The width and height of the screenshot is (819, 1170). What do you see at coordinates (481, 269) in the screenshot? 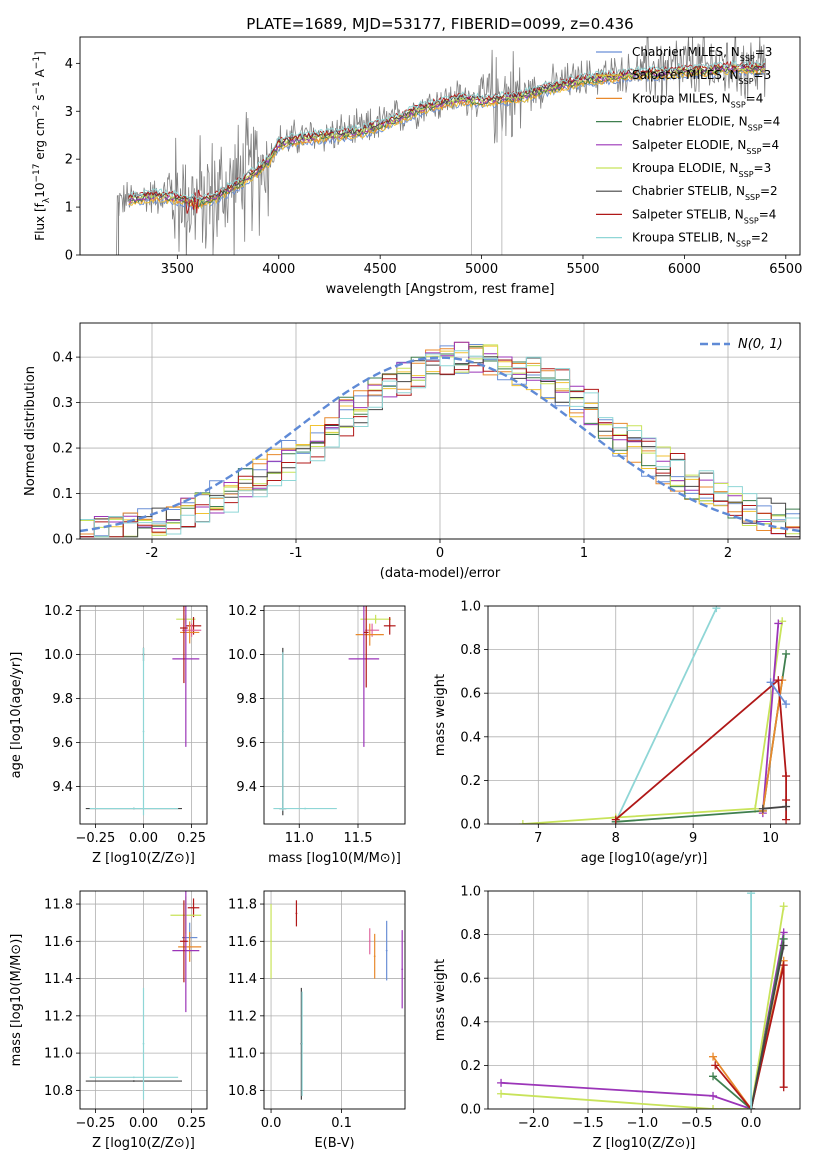
I see `x-tick-label: 5000` at bounding box center [481, 269].